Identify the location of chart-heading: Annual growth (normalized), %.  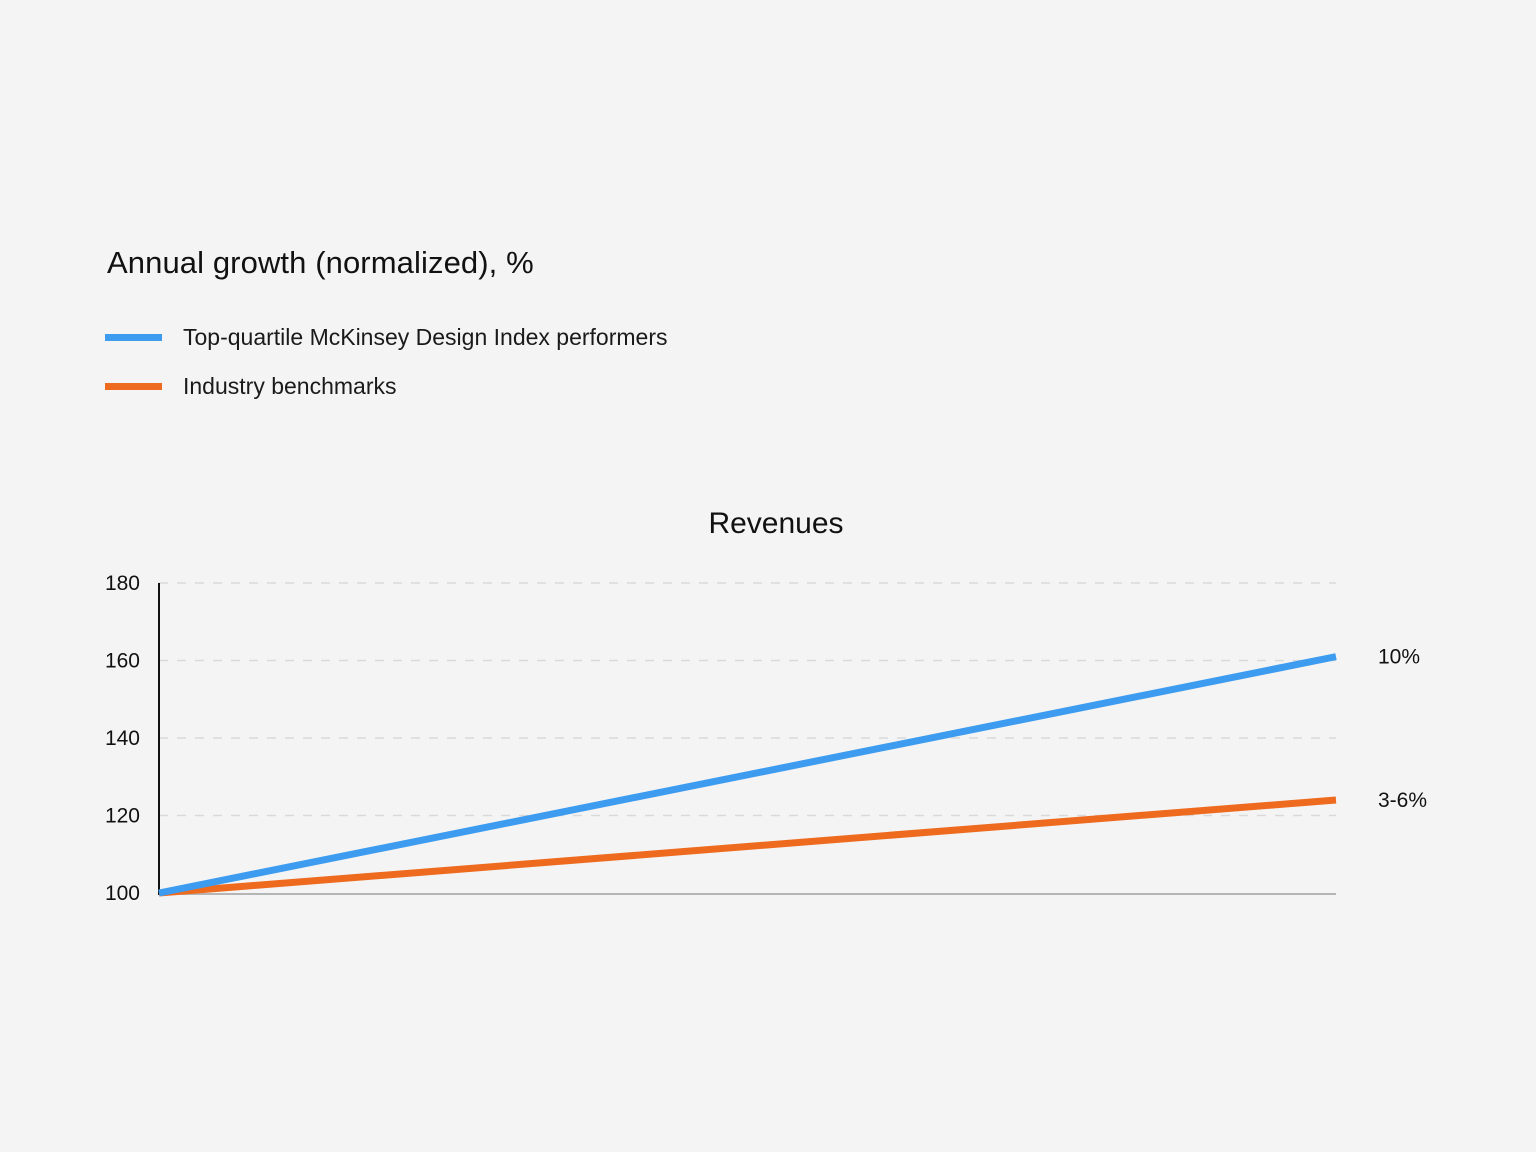
(320, 262).